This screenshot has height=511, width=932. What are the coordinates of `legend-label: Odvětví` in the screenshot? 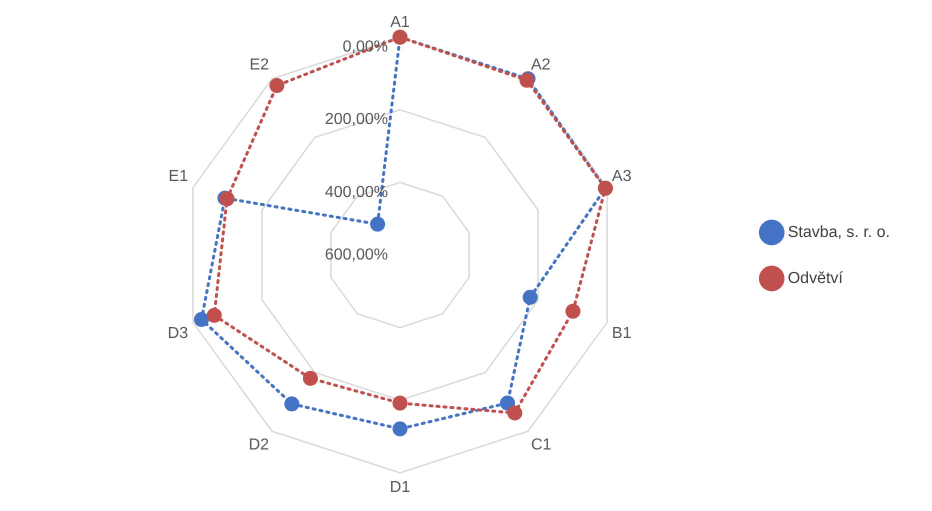 It's located at (816, 278).